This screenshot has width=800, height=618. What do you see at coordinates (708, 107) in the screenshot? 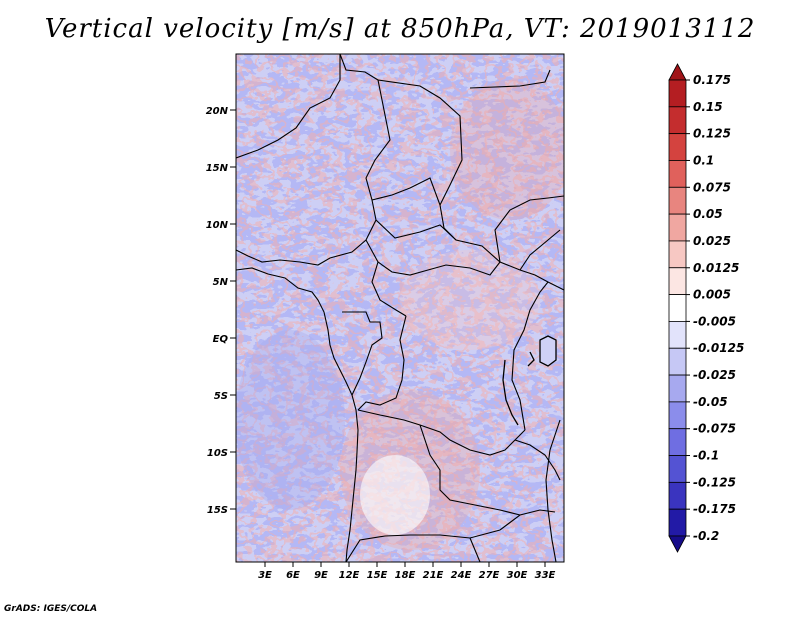
I see `colorbar-label: 0.15` at bounding box center [708, 107].